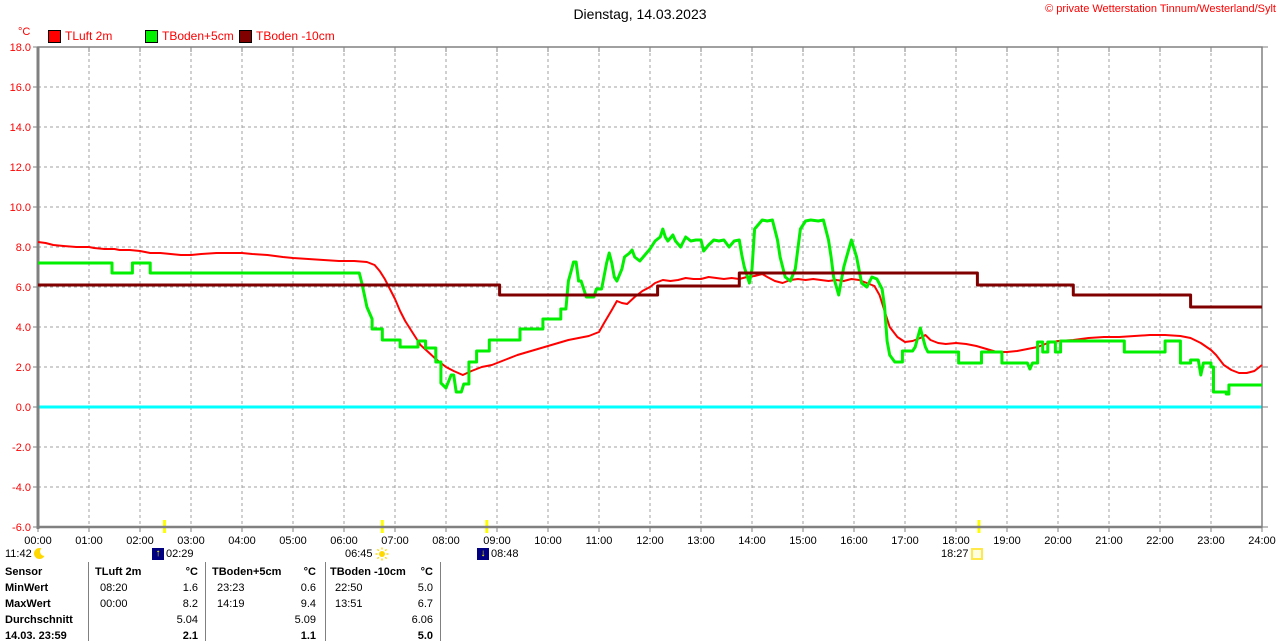  Describe the element at coordinates (349, 604) in the screenshot. I see `col3-max-time: 13:51` at that location.